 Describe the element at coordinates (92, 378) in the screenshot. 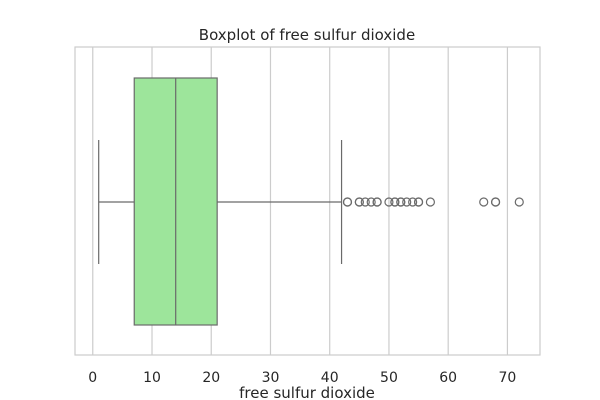

I see `x-tick-label: 0` at that location.